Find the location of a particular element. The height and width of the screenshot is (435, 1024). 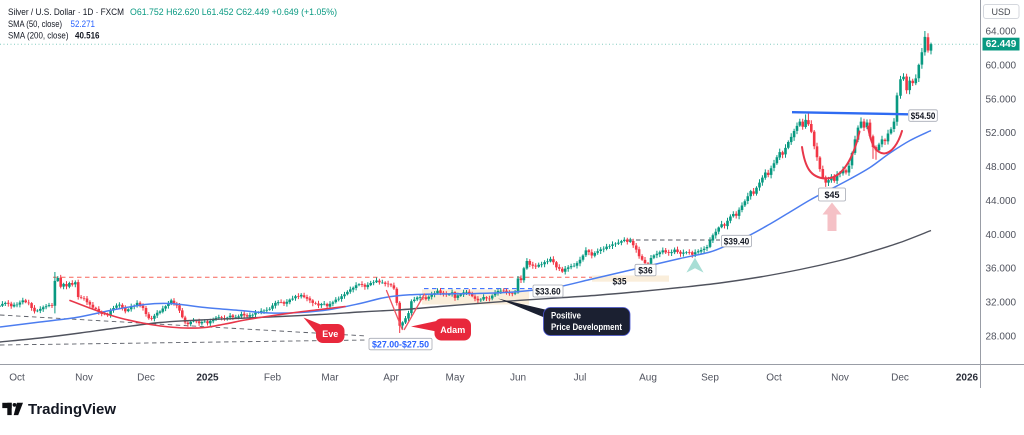

svg-text: $36 is located at coordinates (645, 270).